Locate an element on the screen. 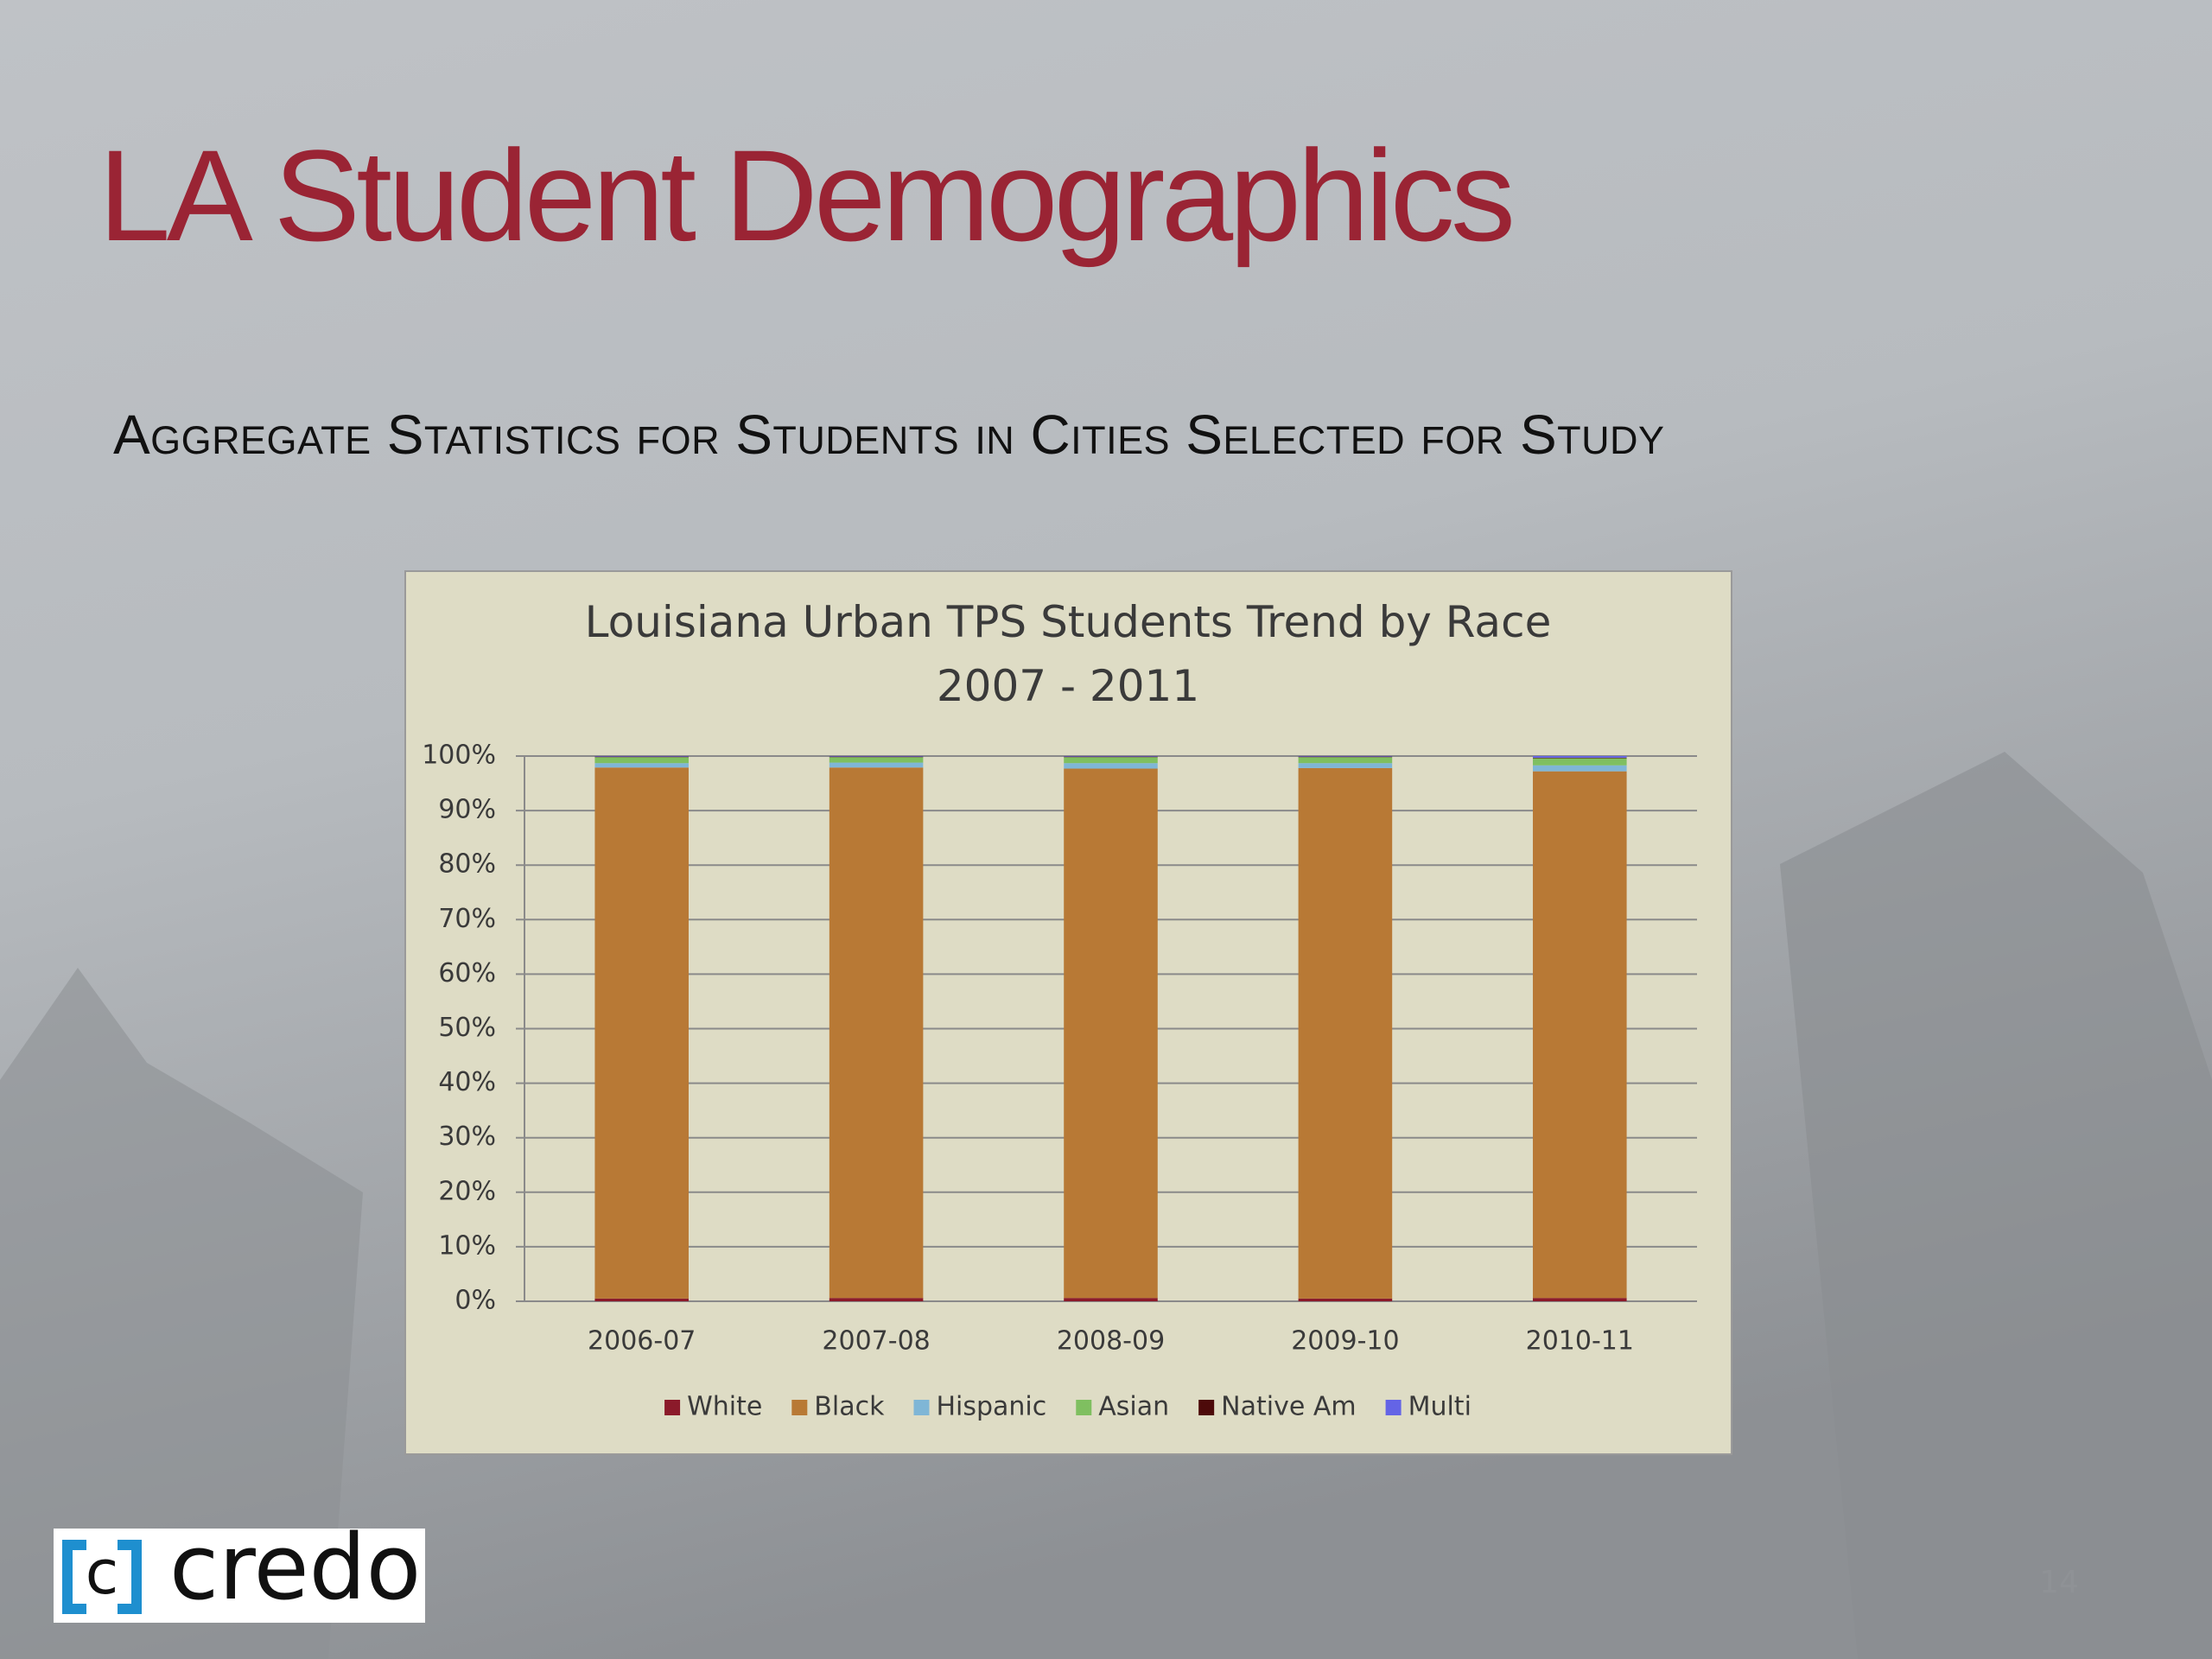 This screenshot has width=2212, height=1659. logo-text: credo is located at coordinates (295, 1567).